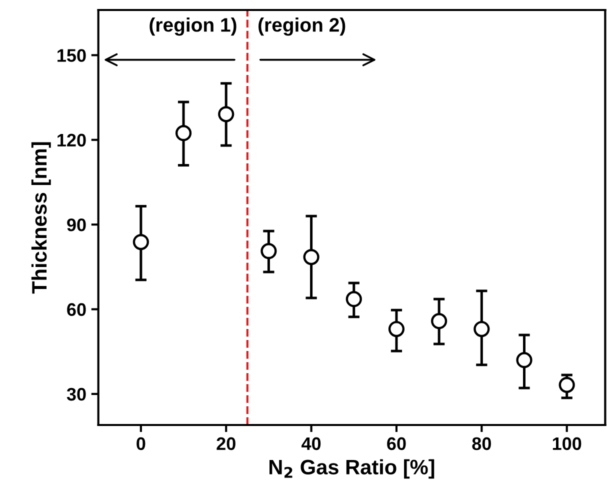  What do you see at coordinates (76, 394) in the screenshot?
I see `y-tick-label: 30` at bounding box center [76, 394].